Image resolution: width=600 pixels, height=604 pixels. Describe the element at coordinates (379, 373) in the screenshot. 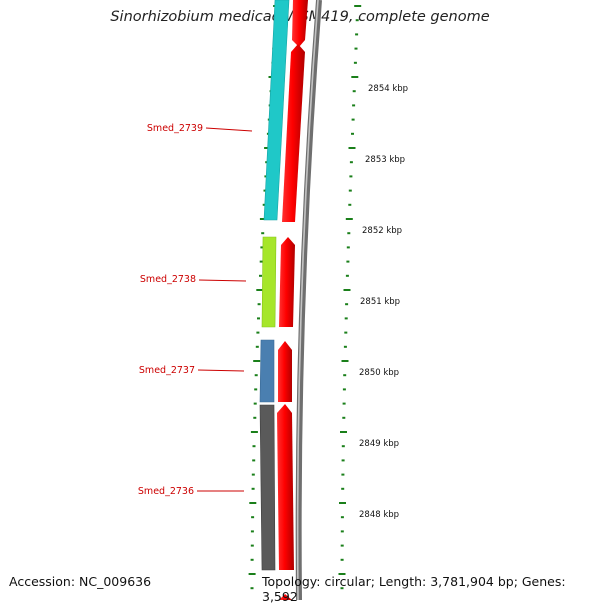

I see `scale-label-2850: 2850 kbp` at that location.